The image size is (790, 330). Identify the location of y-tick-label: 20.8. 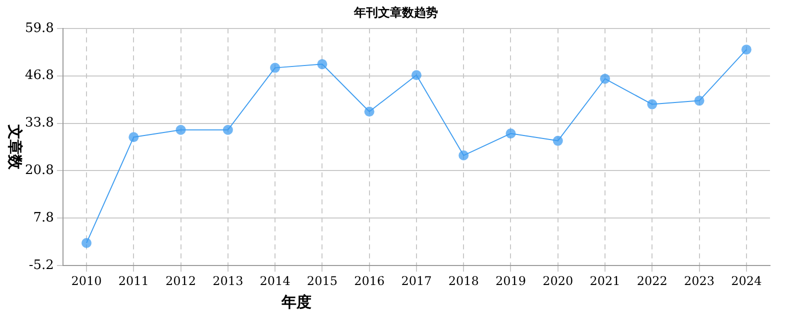
(39, 170).